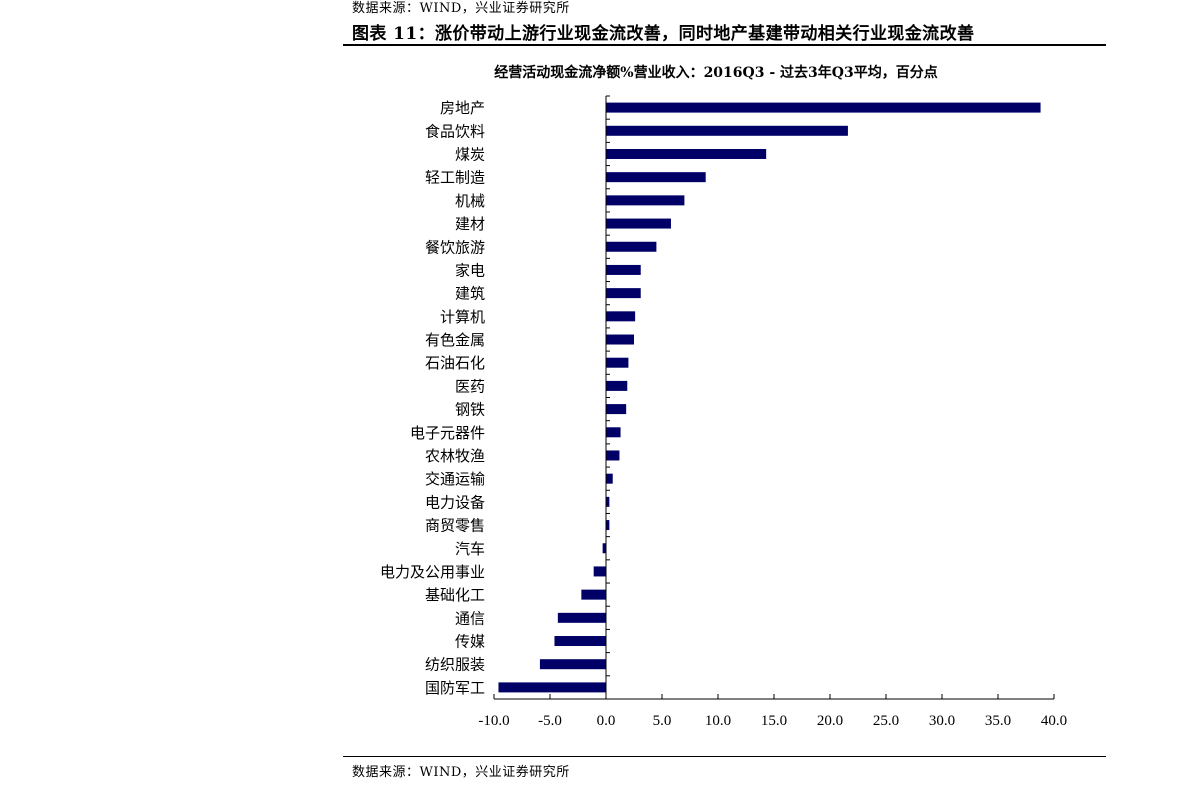 Image resolution: width=1191 pixels, height=798 pixels. What do you see at coordinates (470, 270) in the screenshot?
I see `category-label: 家电` at bounding box center [470, 270].